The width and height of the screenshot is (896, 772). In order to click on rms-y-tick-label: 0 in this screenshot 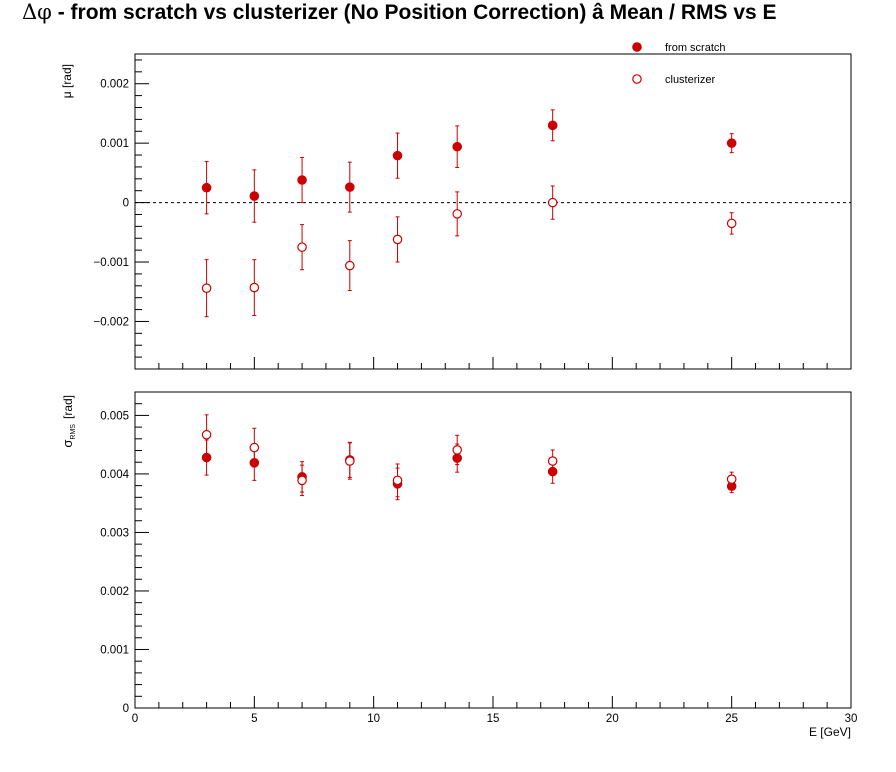, I will do `click(126, 709)`.